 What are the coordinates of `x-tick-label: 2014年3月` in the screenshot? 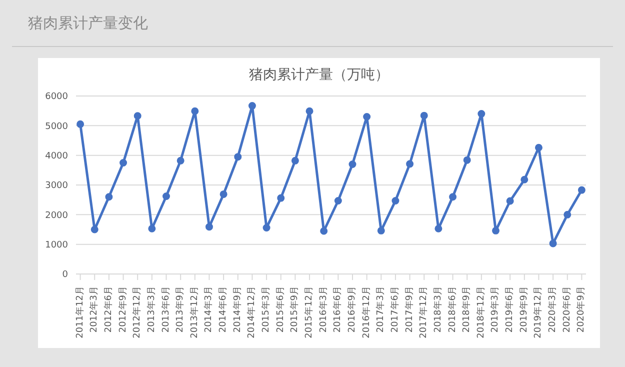 It's located at (208, 309).